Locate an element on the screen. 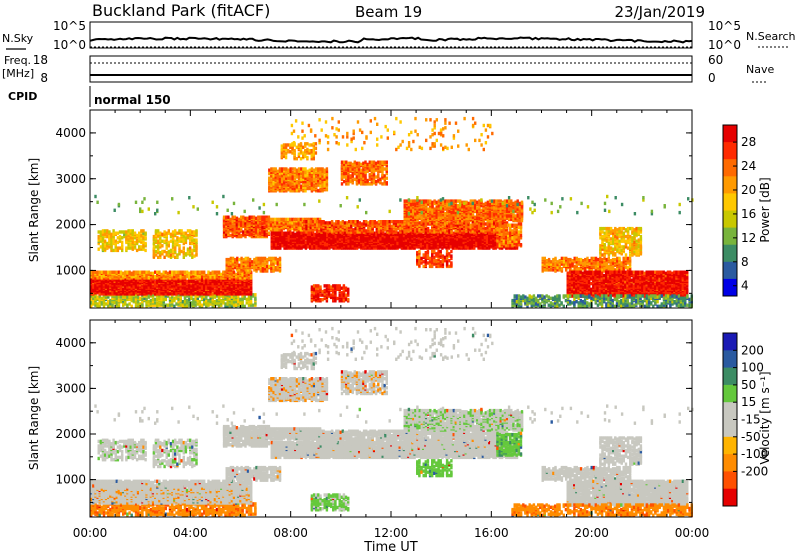 Image resolution: width=800 pixels, height=558 pixels. beam-label: Beam 19 is located at coordinates (388, 12).